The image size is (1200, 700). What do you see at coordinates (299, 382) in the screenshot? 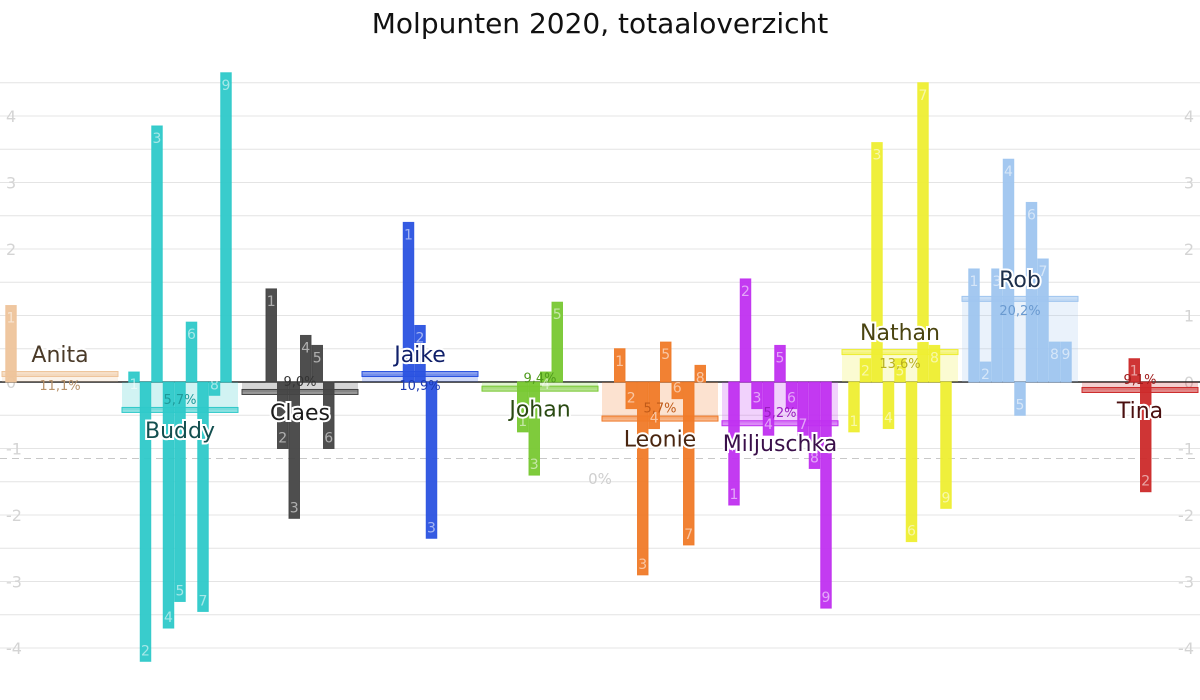
I see `percentage-label: 9,0%` at bounding box center [299, 382].